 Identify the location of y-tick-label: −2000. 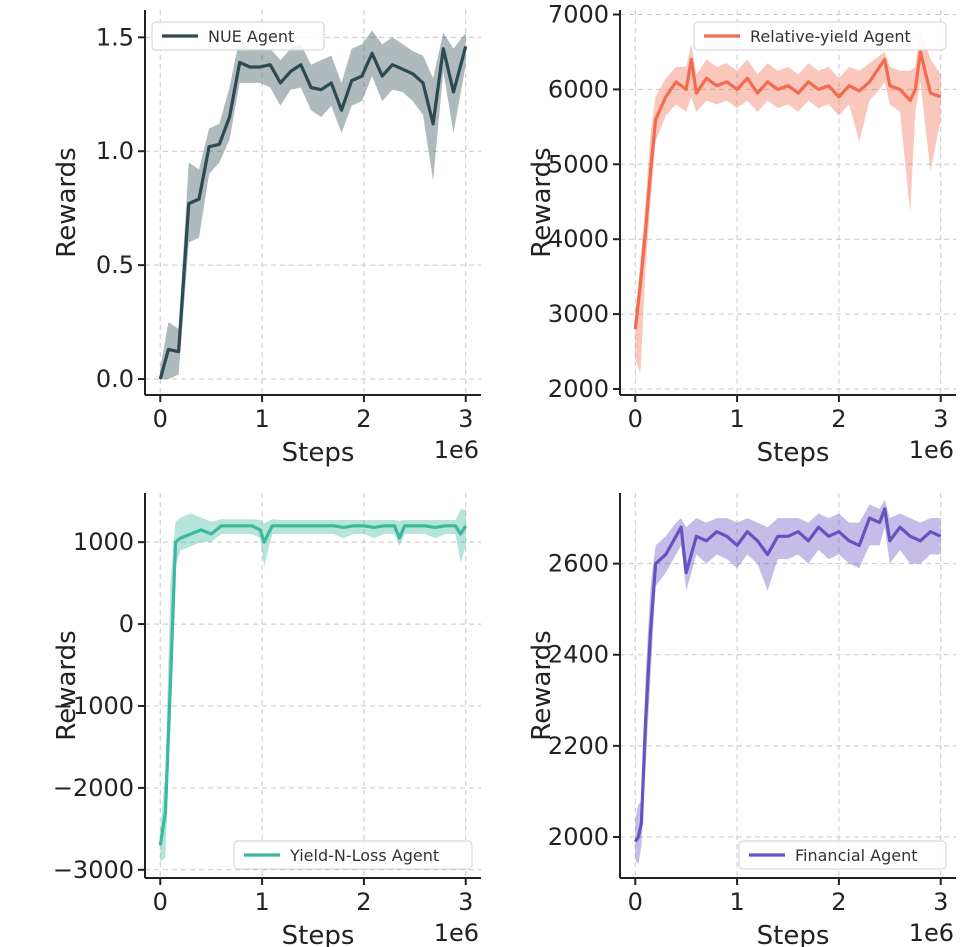
(93, 788).